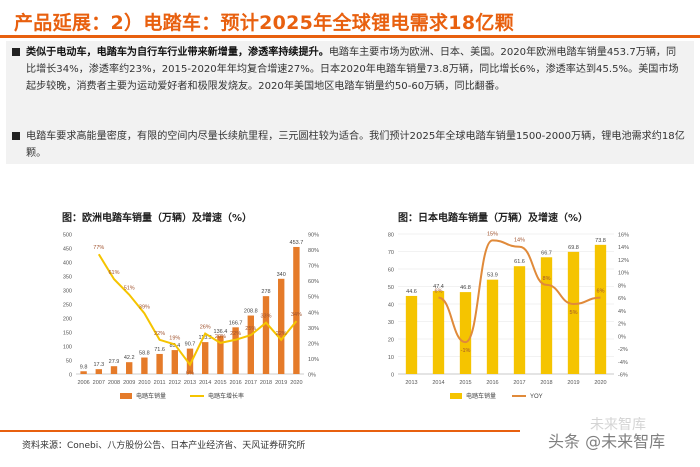  I want to click on left-tick-label: 30, so click(391, 323).